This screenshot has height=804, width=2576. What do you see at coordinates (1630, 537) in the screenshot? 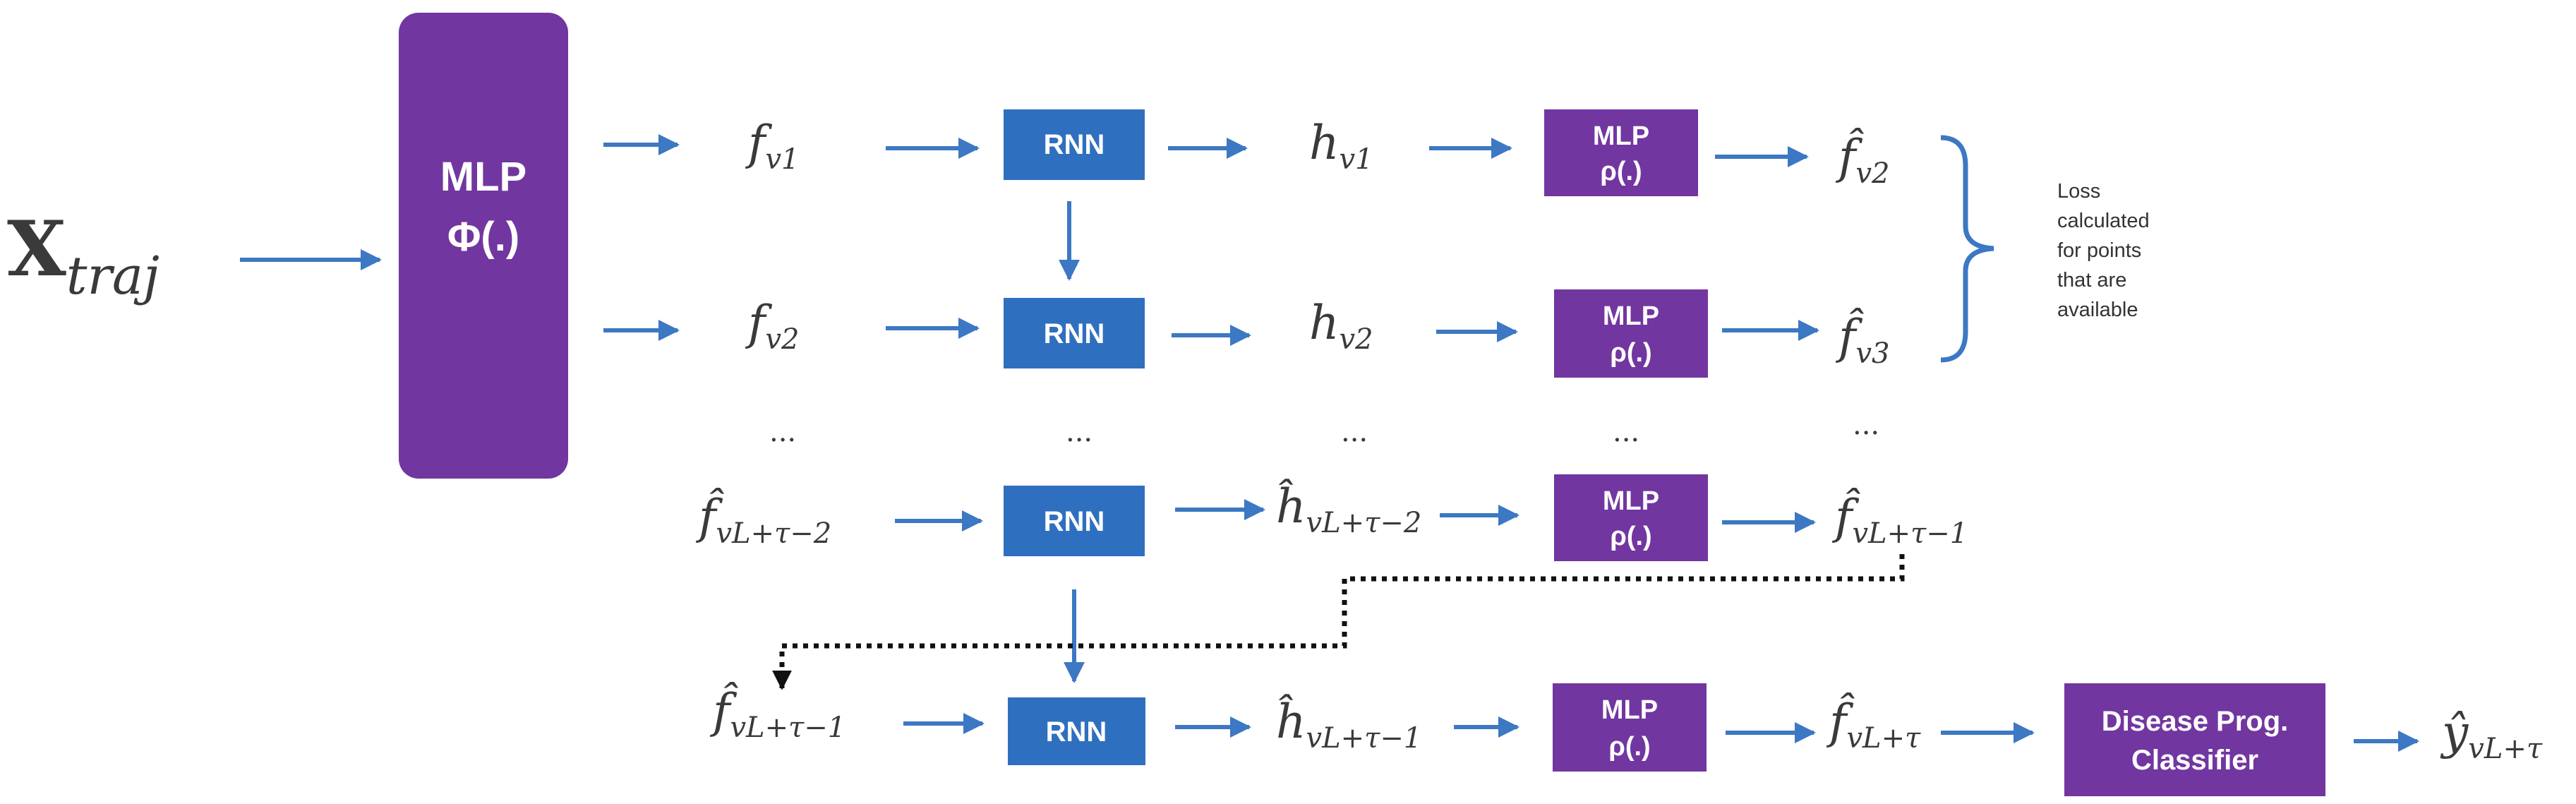
I see `row3-rho-label: ρ(.)` at bounding box center [1630, 537].